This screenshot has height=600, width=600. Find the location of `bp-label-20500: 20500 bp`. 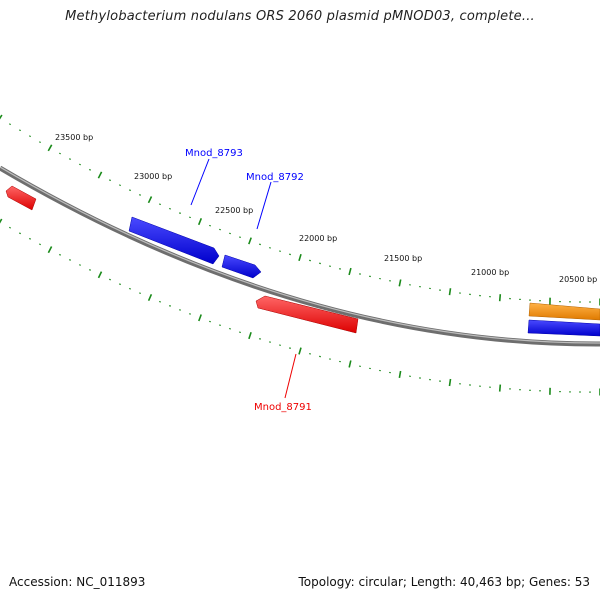

bp-label-20500: 20500 bp is located at coordinates (578, 279).